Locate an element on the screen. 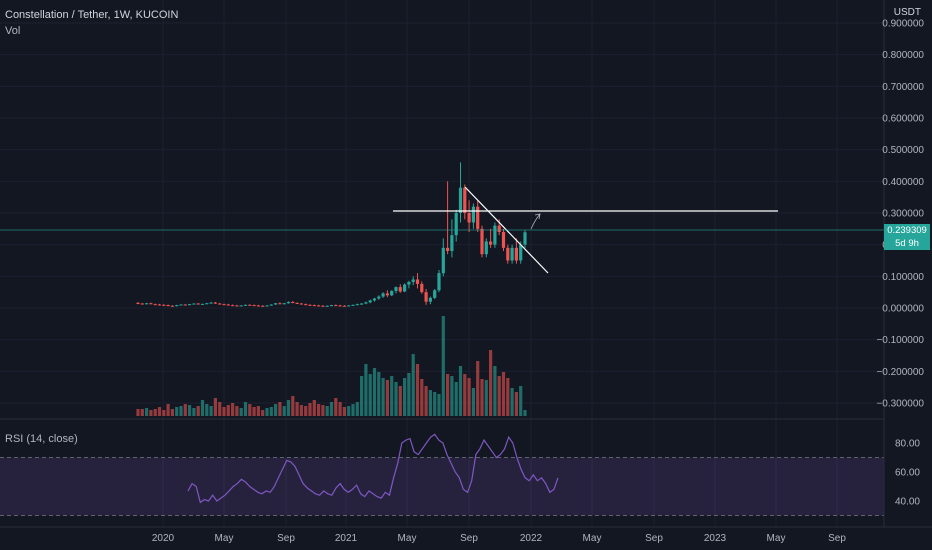 The height and width of the screenshot is (550, 932). price-tick-label: 0.000000 is located at coordinates (903, 309).